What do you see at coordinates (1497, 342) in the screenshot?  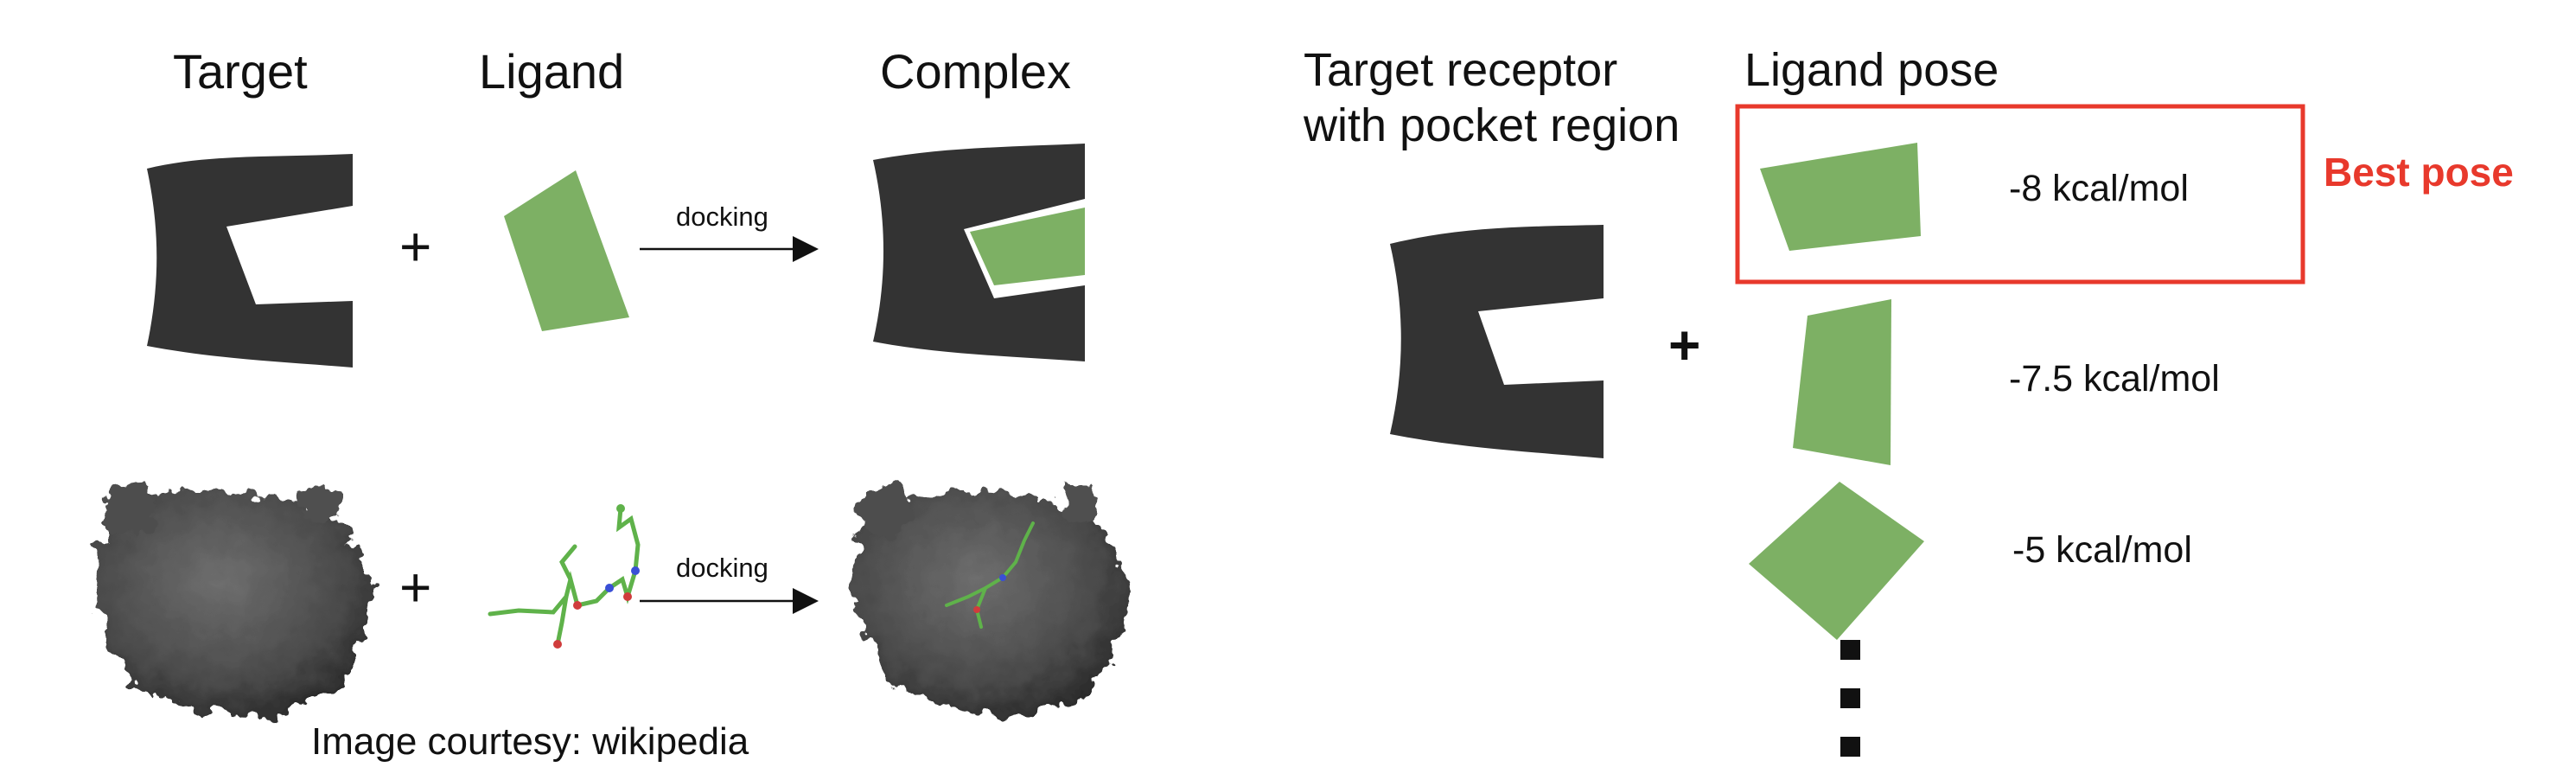 I see `pocket-receptor-shape` at bounding box center [1497, 342].